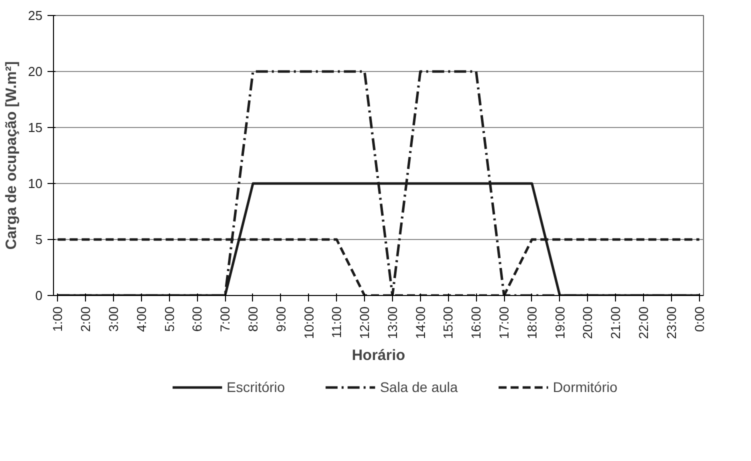 This screenshot has width=751, height=461. I want to click on y-tick-label: 10, so click(35, 183).